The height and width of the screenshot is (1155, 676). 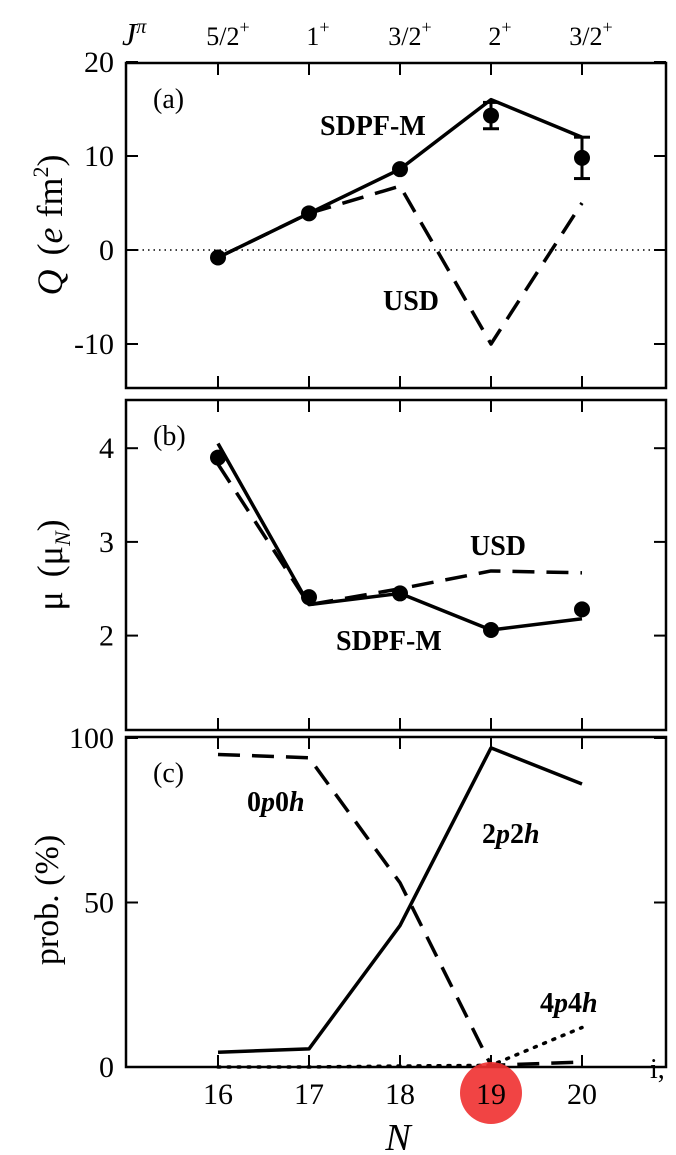 What do you see at coordinates (400, 265) in the screenshot?
I see `panel-a-series-usd` at bounding box center [400, 265].